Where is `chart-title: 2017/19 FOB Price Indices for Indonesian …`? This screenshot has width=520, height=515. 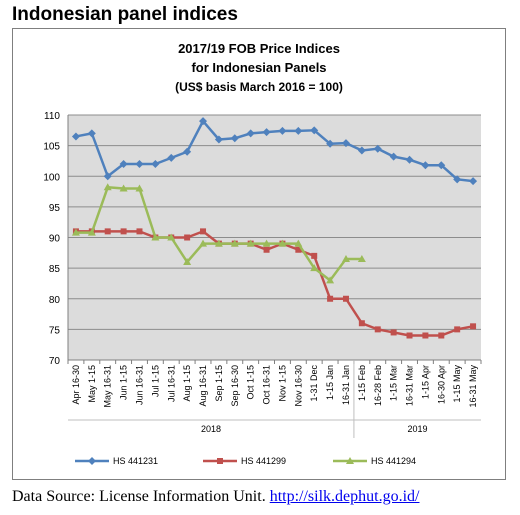
chart-title: 2017/19 FOB Price Indices for Indonesian … is located at coordinates (259, 67).